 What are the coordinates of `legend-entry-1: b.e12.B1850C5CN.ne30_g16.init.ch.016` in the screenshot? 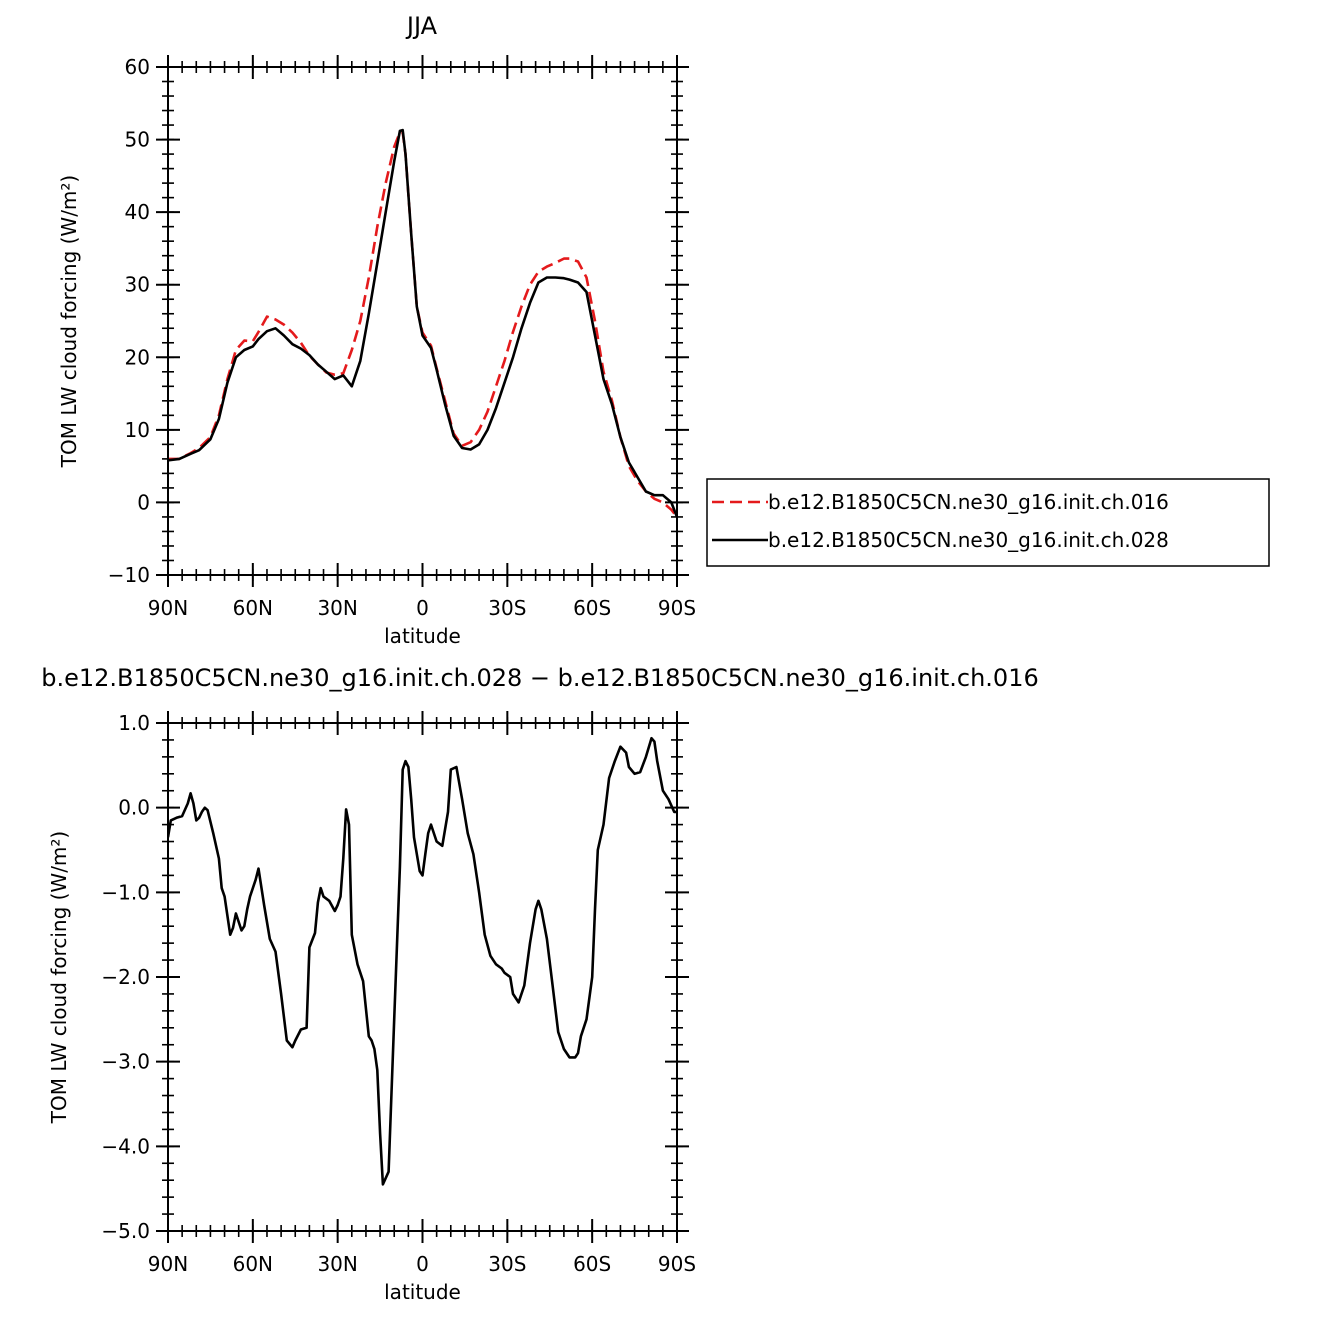 It's located at (968, 502).